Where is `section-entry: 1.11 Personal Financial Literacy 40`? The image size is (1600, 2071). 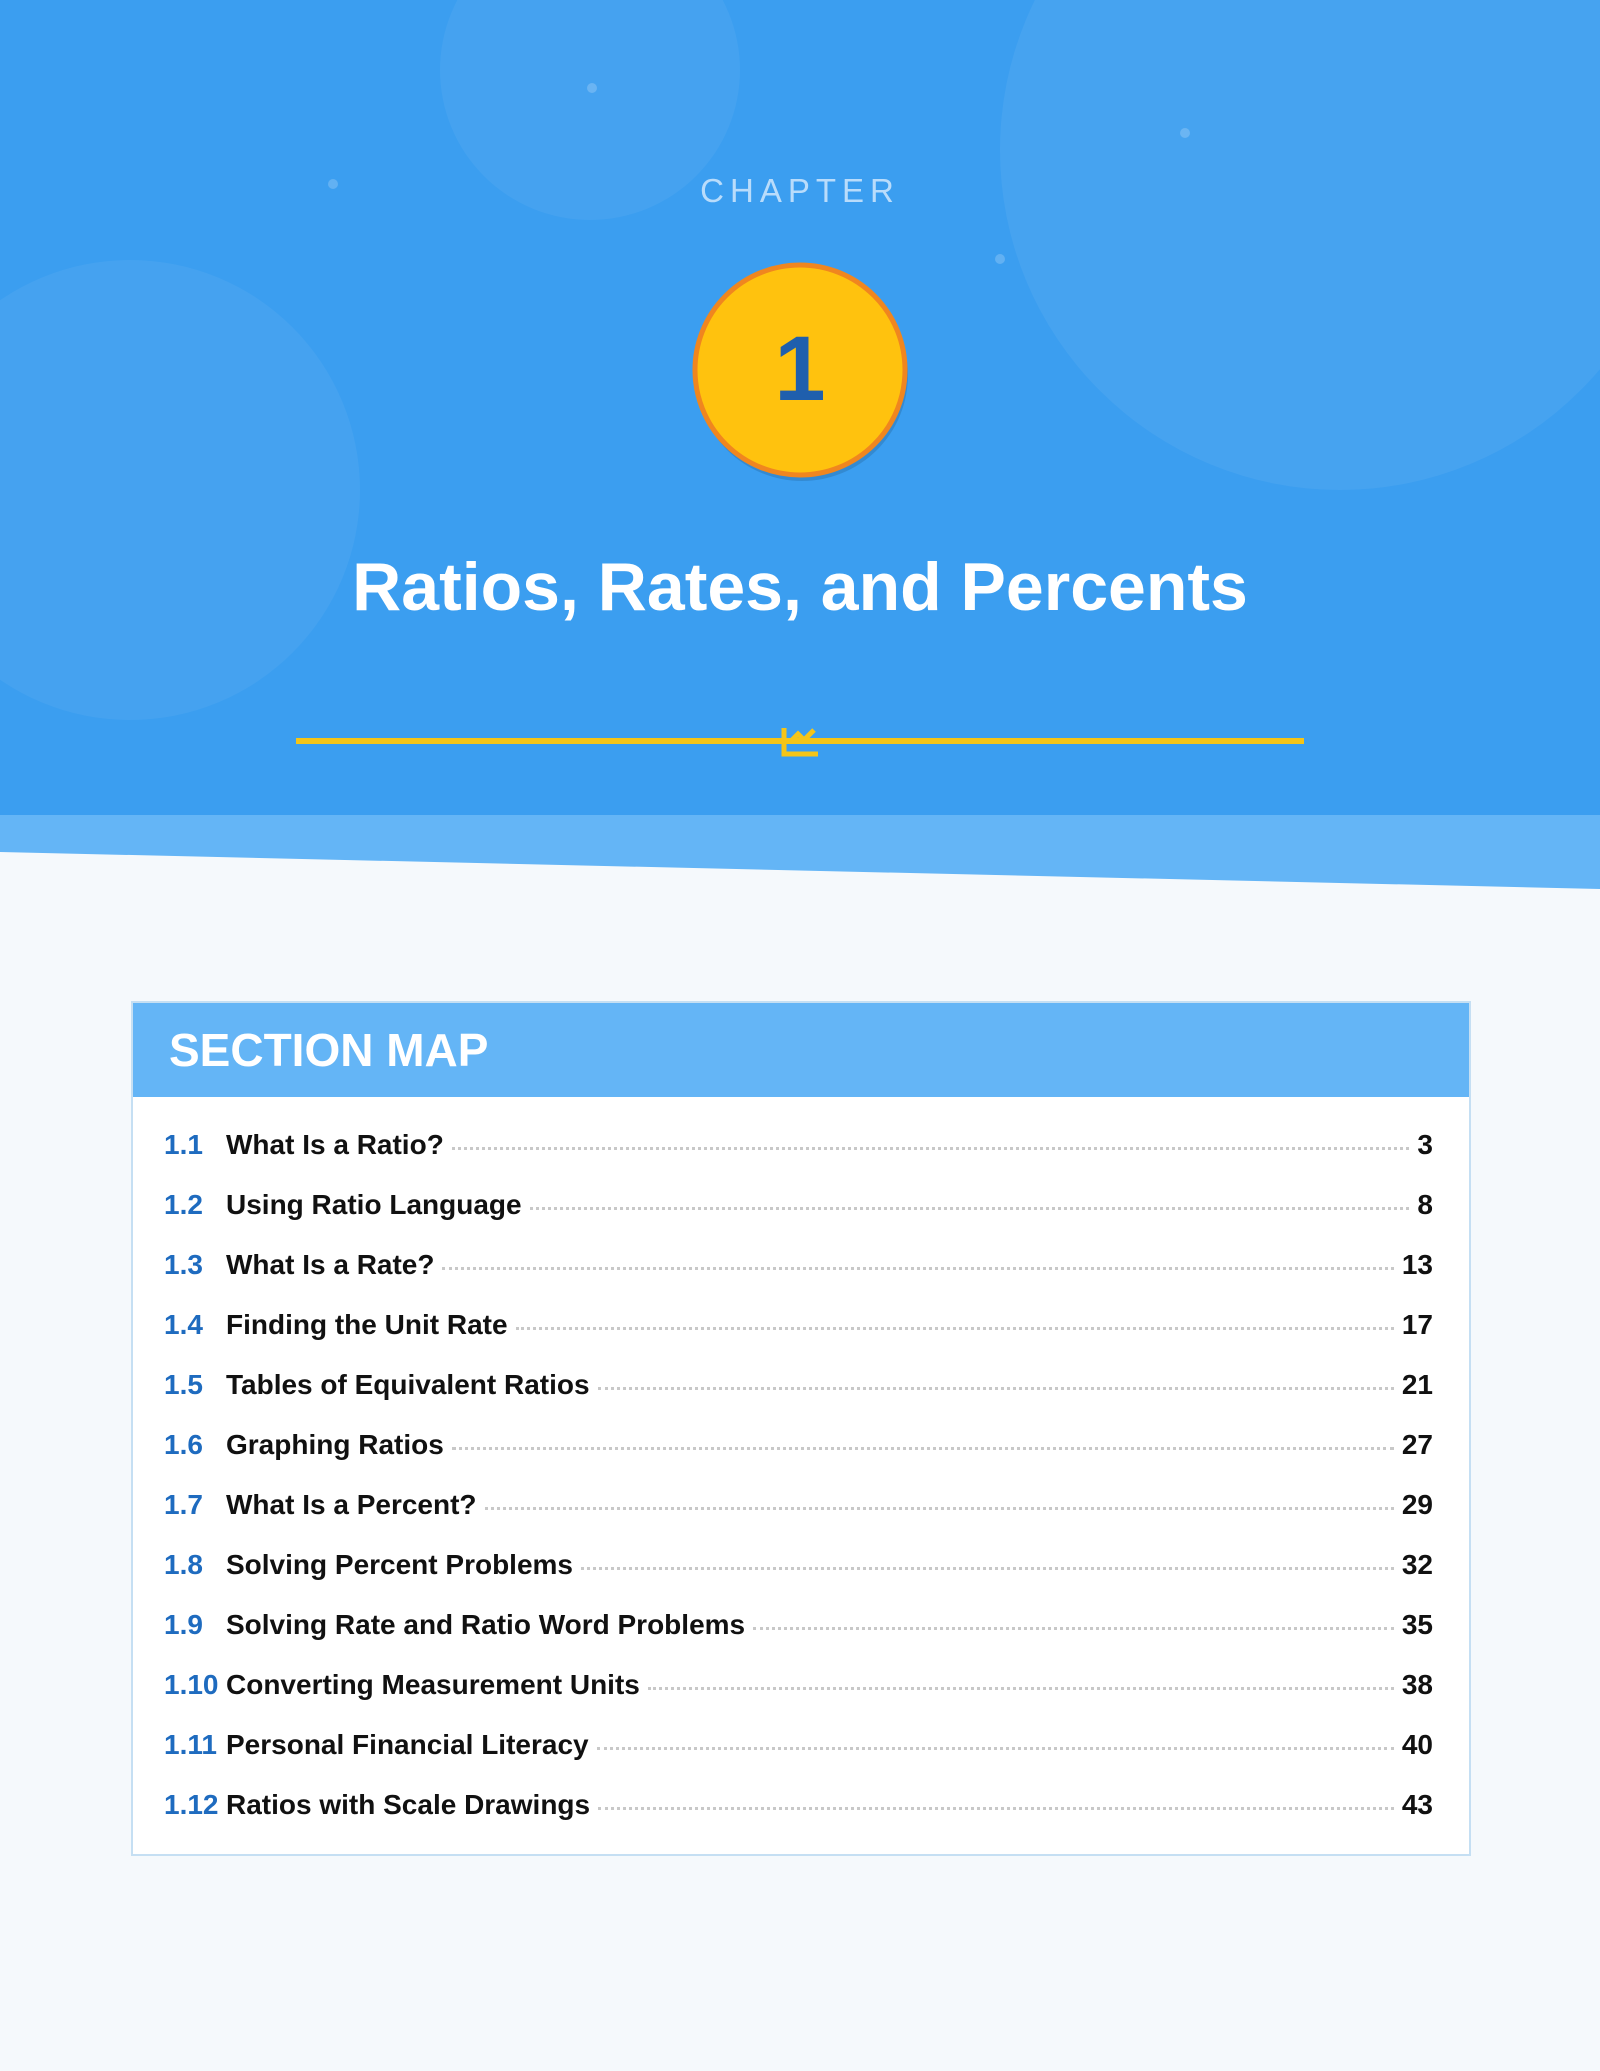 section-entry: 1.11 Personal Financial Literacy 40 is located at coordinates (798, 1745).